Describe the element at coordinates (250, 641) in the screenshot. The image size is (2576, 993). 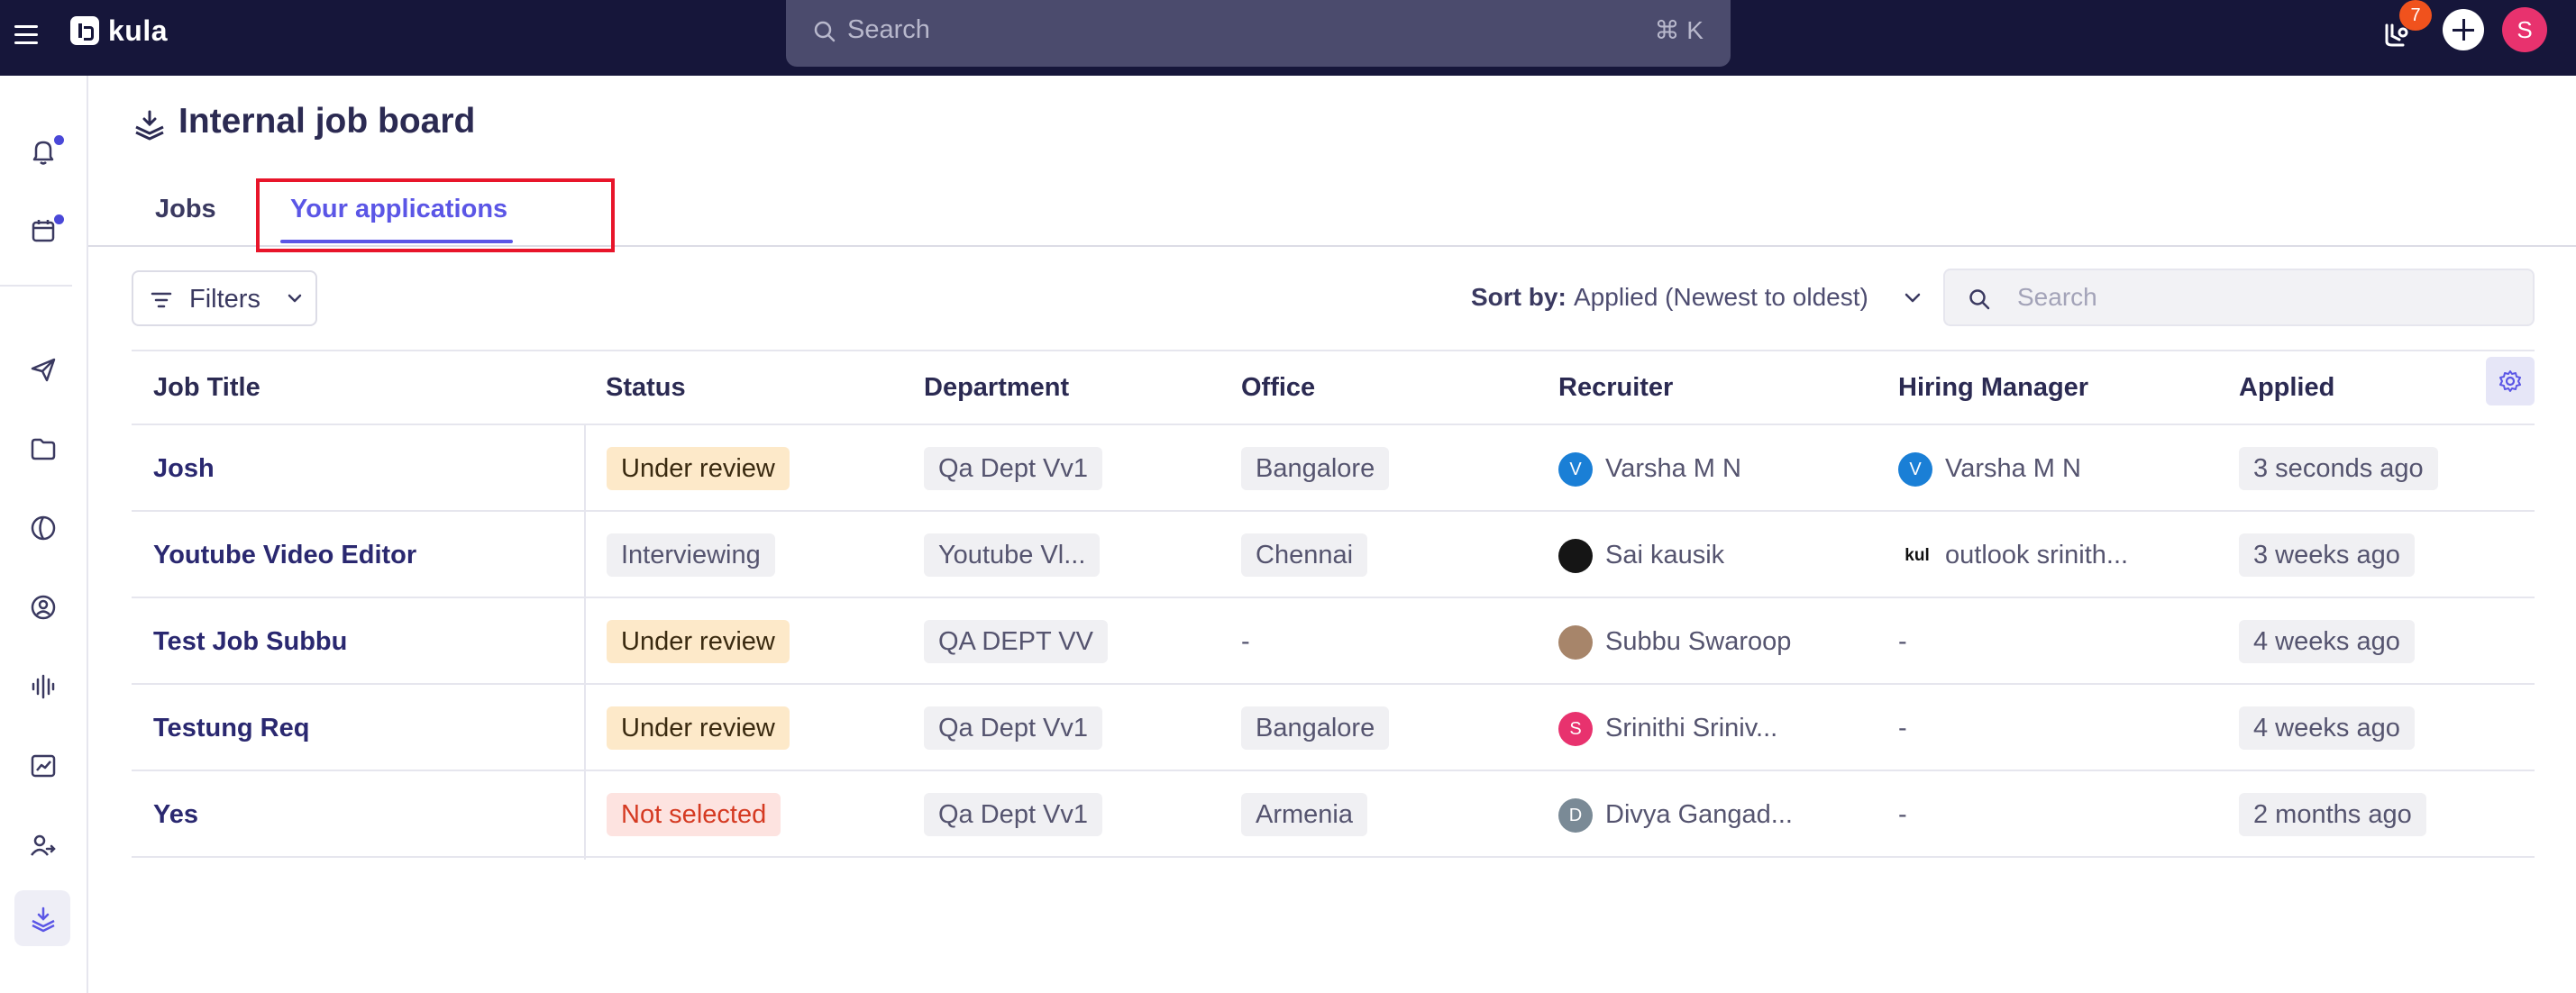
I see `job-title-link: Test Job Subbu` at that location.